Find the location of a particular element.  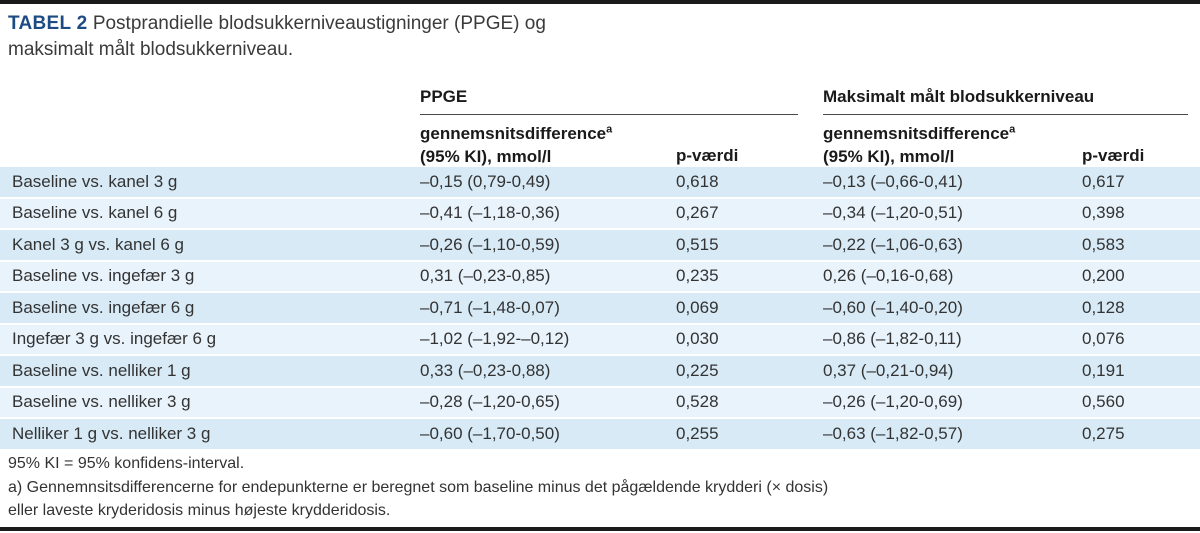

max-diff-value: –0,34 (–1,20-0,51) is located at coordinates (893, 213).